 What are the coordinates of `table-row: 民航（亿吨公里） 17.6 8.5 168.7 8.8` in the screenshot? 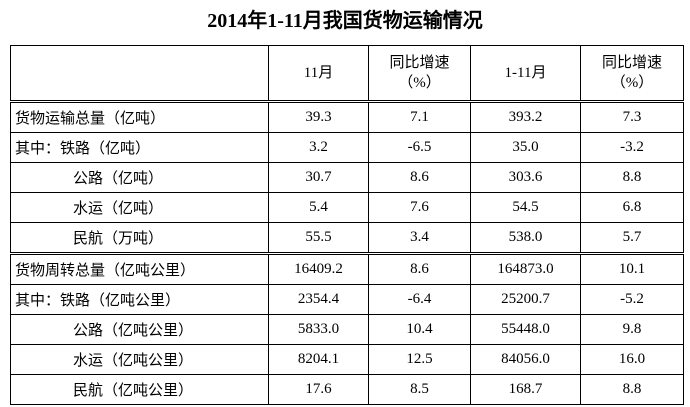 It's located at (347, 389).